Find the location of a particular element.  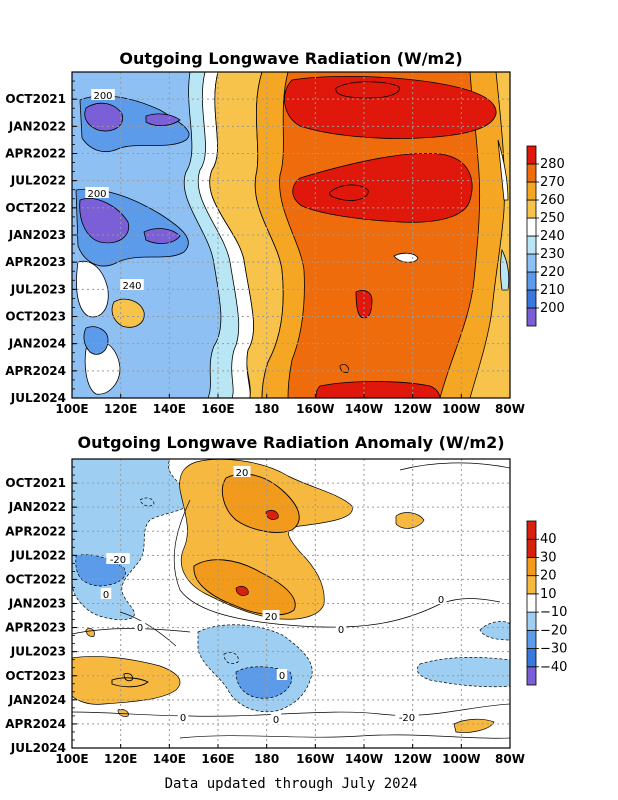

anom-central-pos30a is located at coordinates (272, 515).